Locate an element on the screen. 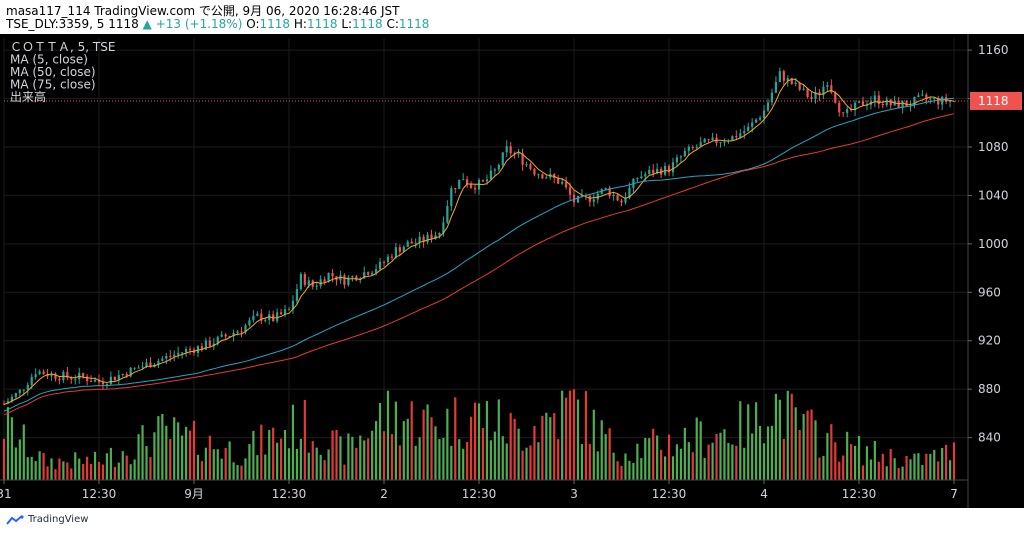  legend-item-0: ＣＯＴＴＡ, 5, TSE is located at coordinates (62, 47).